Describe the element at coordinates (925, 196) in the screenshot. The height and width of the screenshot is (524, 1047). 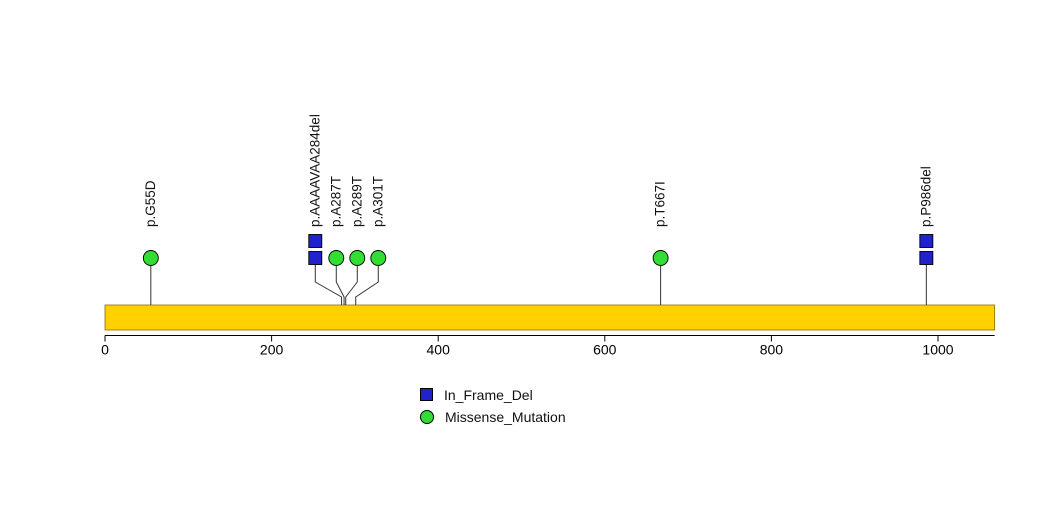
I see `mutation-label: p.P986del` at that location.